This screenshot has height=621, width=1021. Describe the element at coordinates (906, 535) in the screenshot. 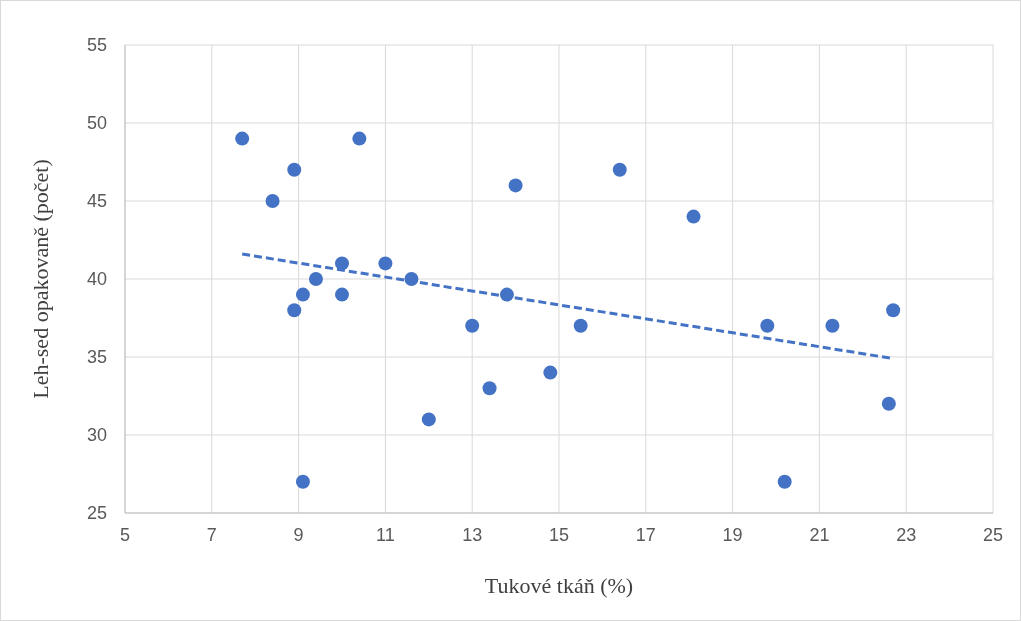

I see `x-tick-label: 23` at that location.